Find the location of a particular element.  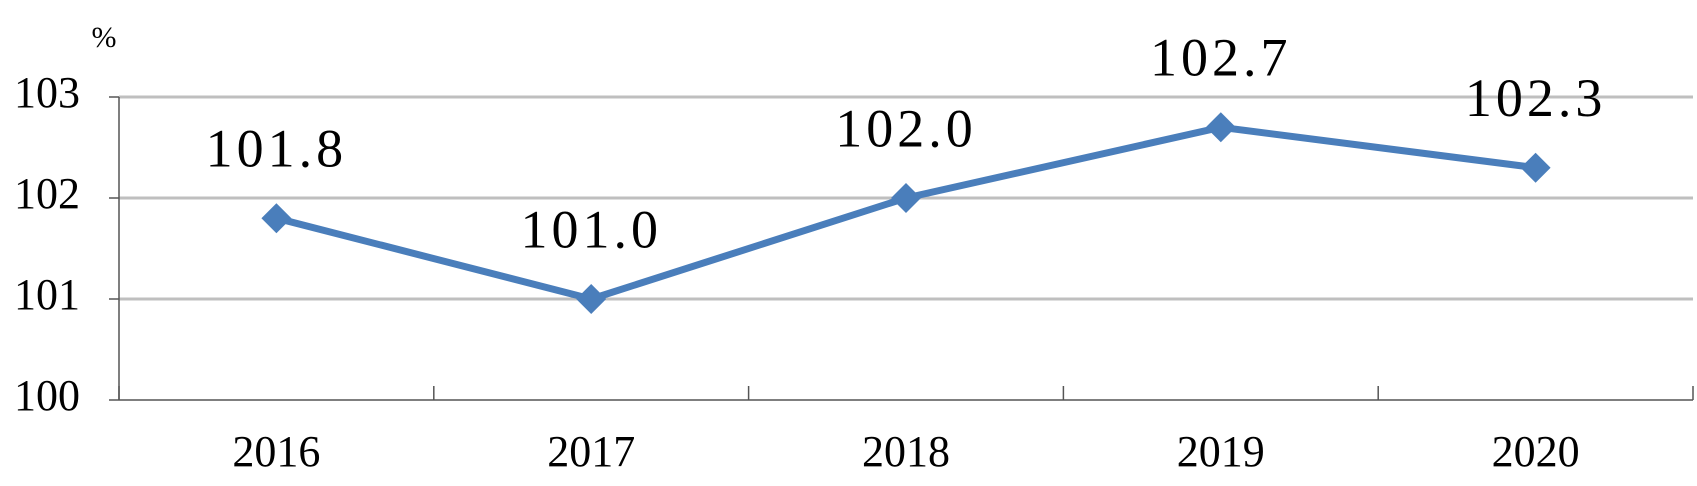

x-tick-label: 2018 is located at coordinates (906, 451).